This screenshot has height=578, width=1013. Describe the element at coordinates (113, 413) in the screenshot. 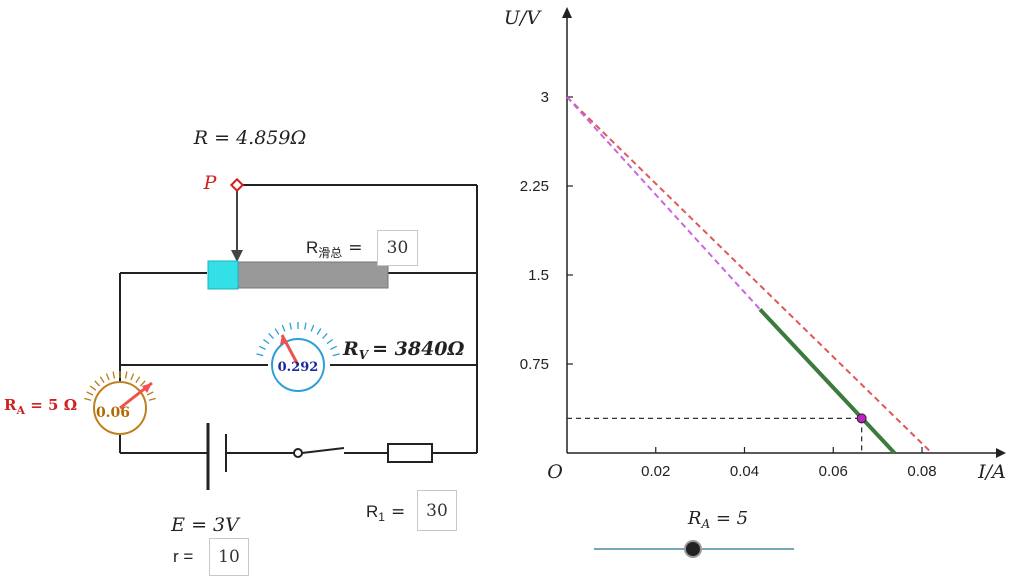

I see `ammeter-reading: 0.06` at that location.